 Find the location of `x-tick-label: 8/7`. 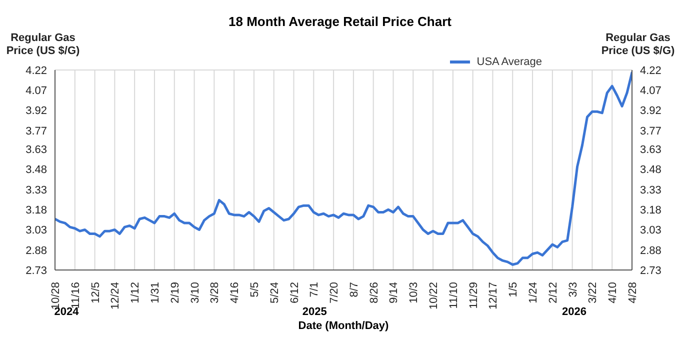

x-tick-label: 8/7 is located at coordinates (354, 290).